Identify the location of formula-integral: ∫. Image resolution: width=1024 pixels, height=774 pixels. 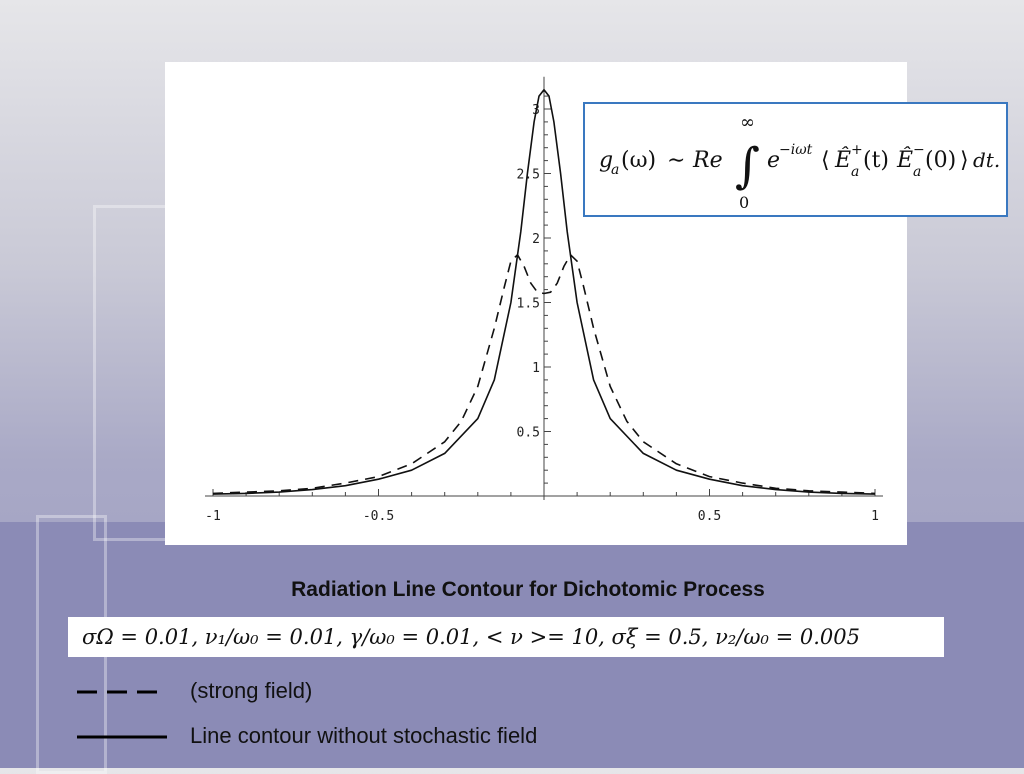
(747, 166).